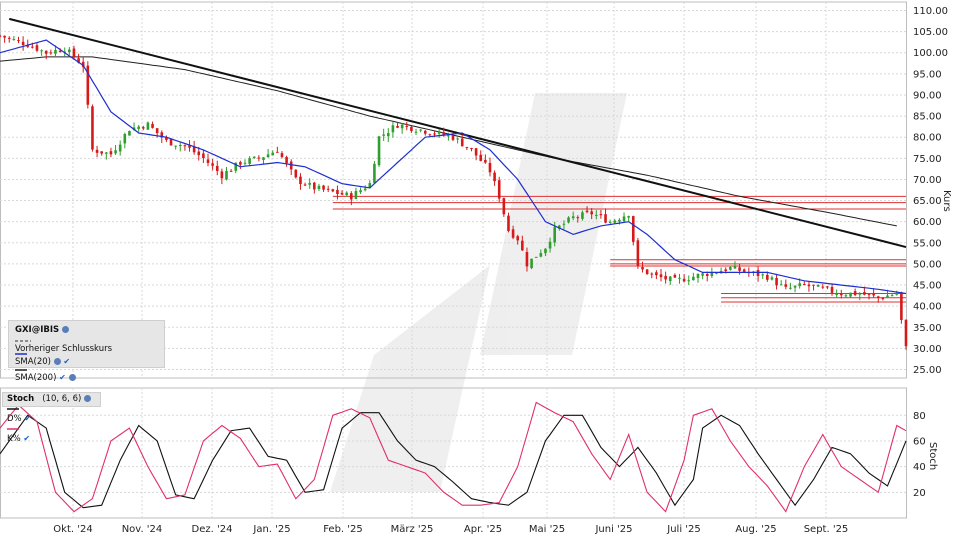 The width and height of the screenshot is (960, 540). I want to click on settings-icon, so click(65, 329).